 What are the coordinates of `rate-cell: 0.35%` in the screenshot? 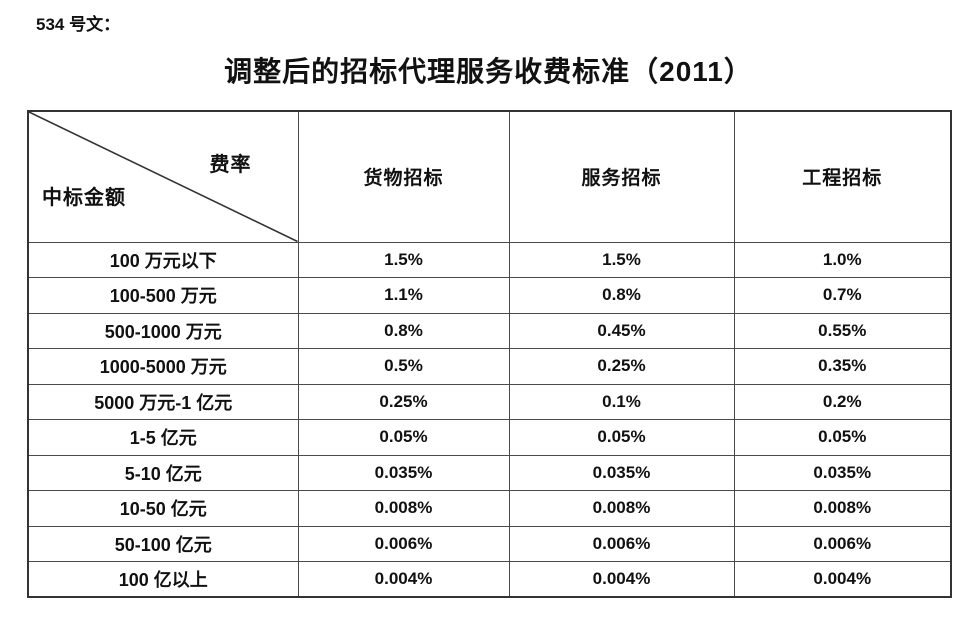 It's located at (842, 366).